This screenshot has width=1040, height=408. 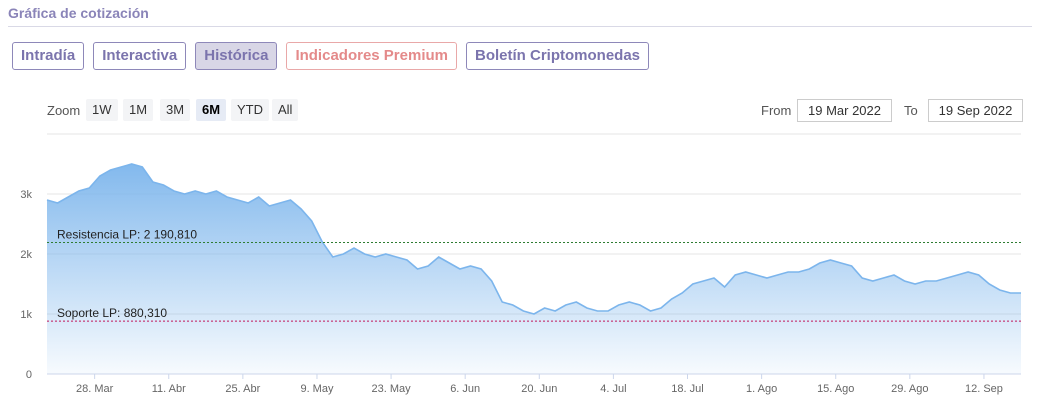 I want to click on zoom-all-button: All, so click(x=285, y=110).